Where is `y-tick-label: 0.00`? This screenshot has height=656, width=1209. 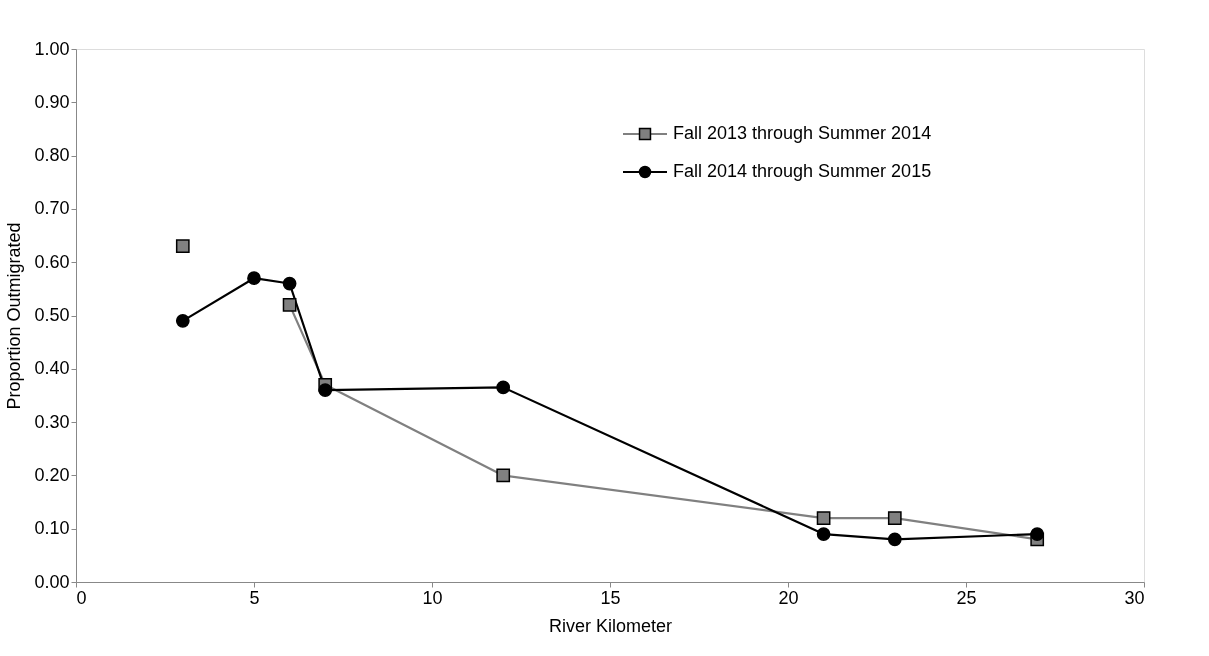 y-tick-label: 0.00 is located at coordinates (52, 581).